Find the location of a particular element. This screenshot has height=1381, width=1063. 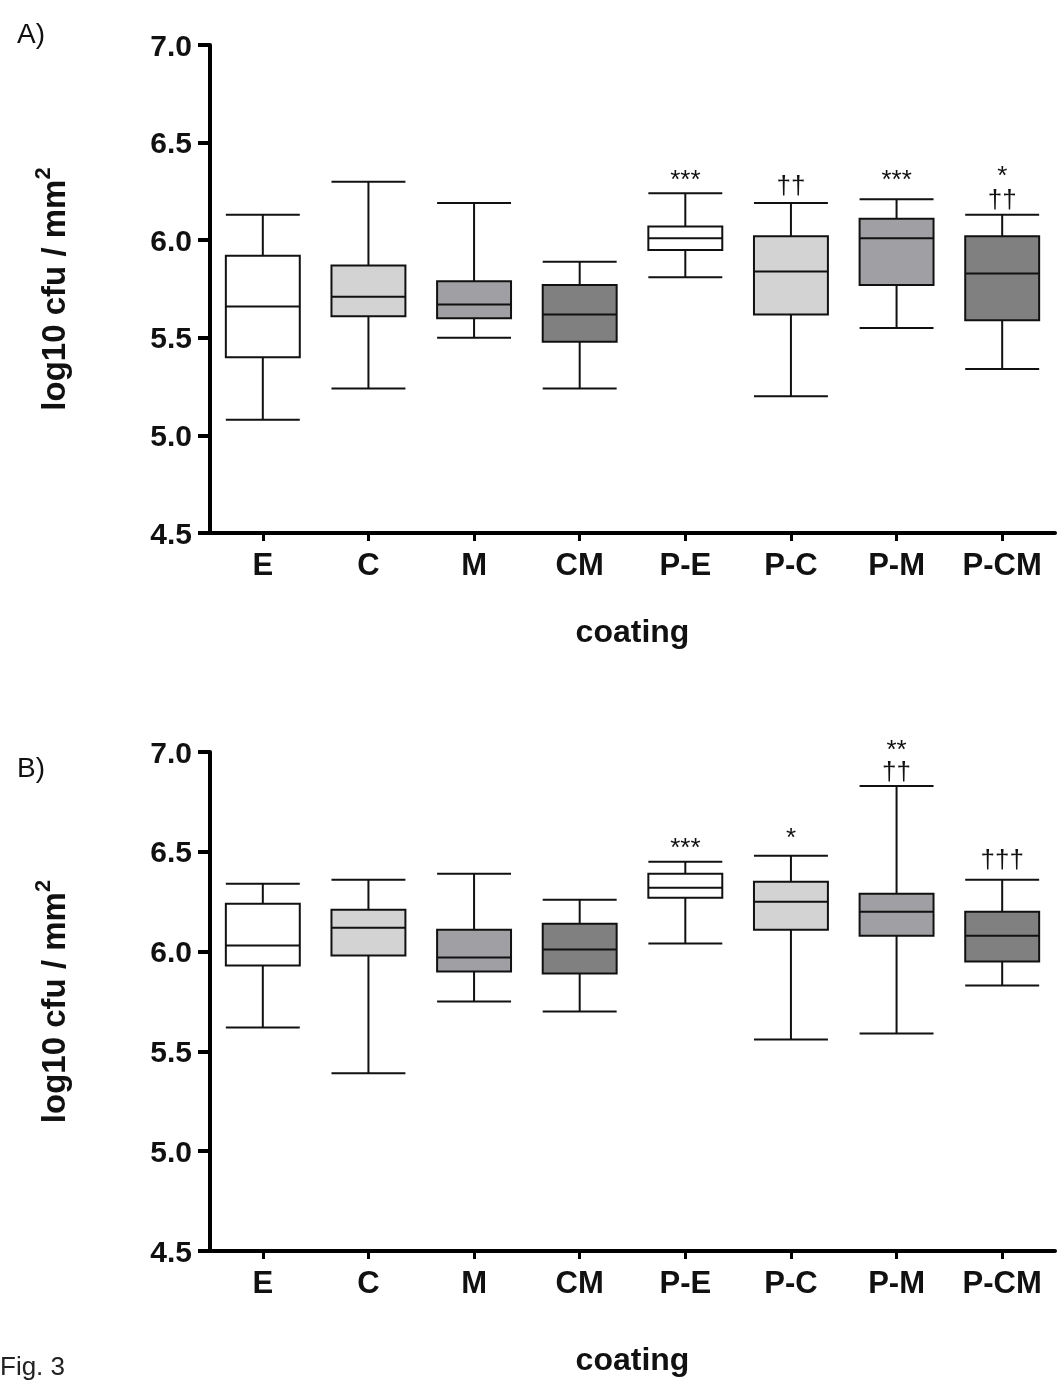

chart-title: B) is located at coordinates (31, 767).